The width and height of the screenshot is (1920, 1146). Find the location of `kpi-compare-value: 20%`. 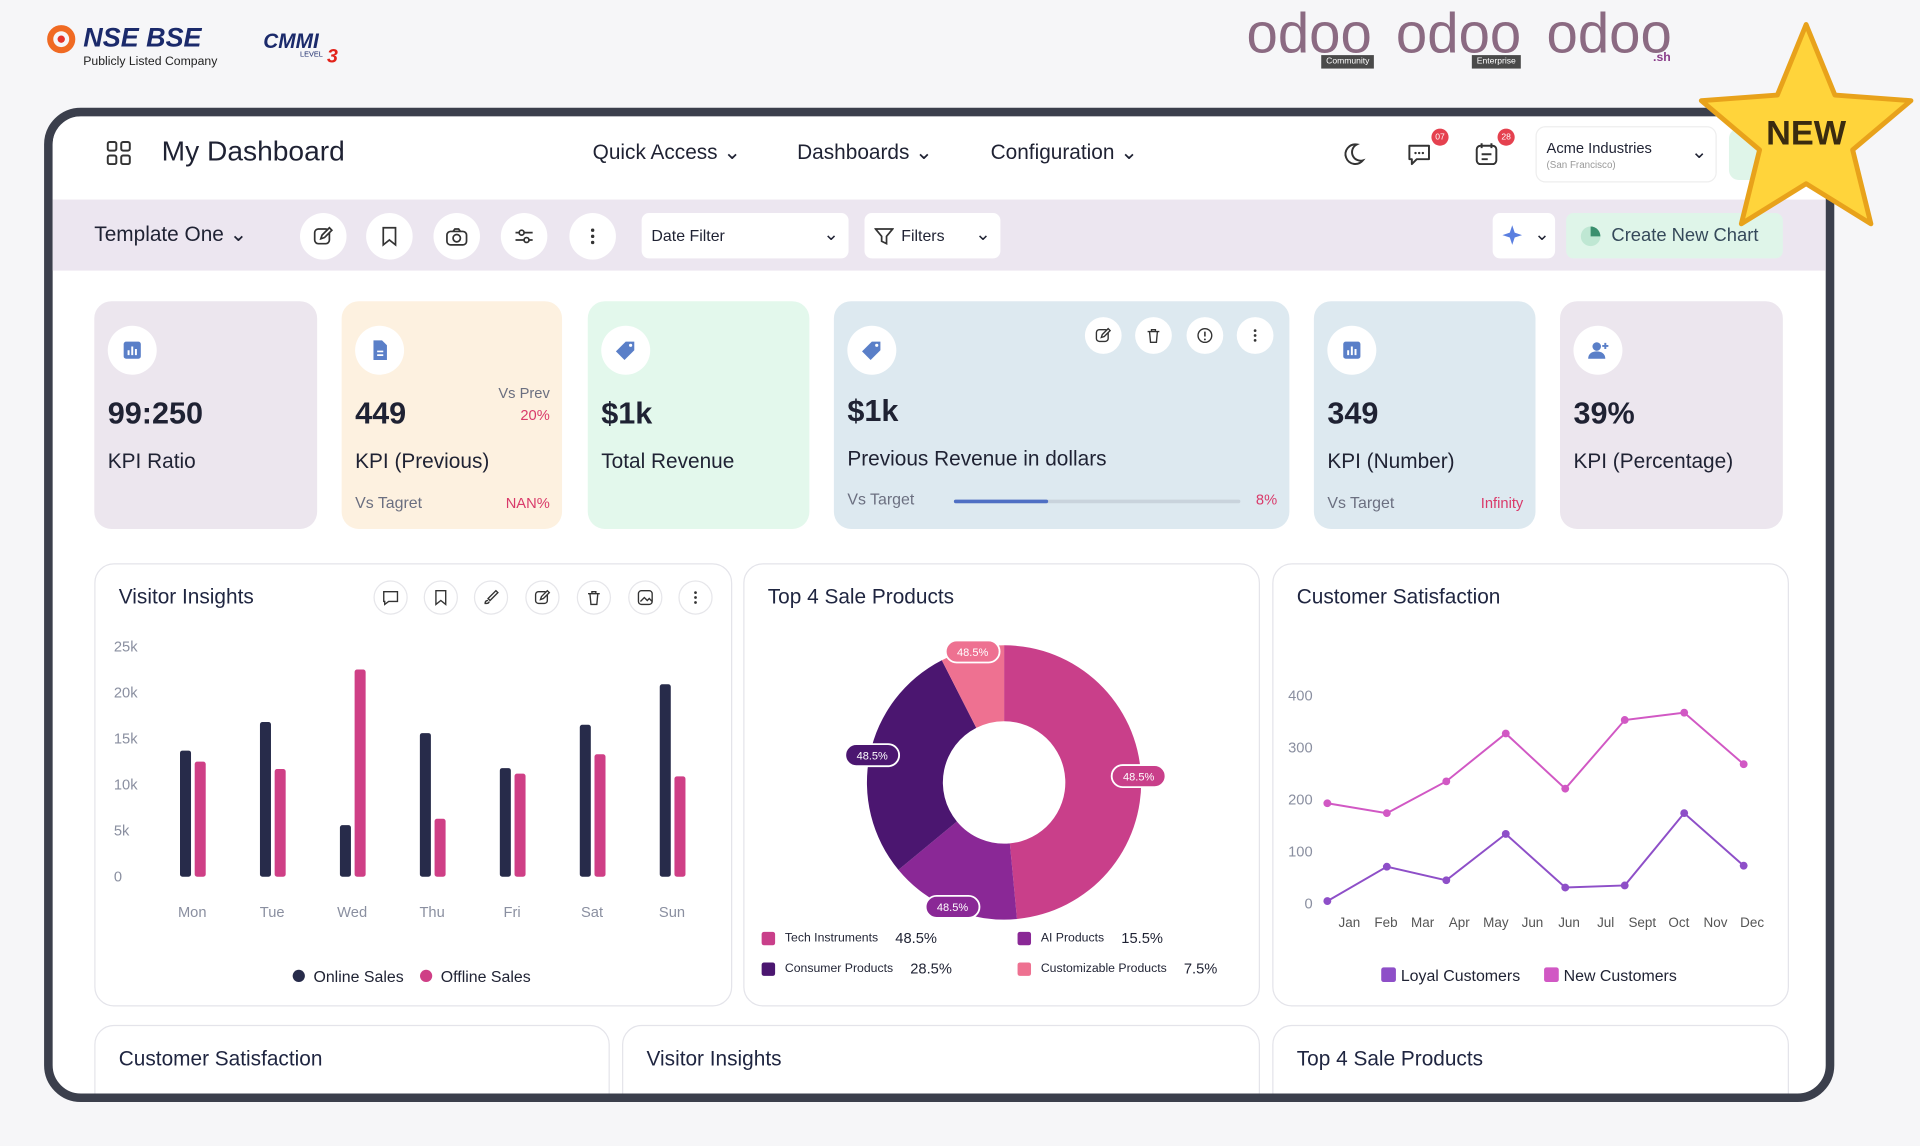

kpi-compare-value: 20% is located at coordinates (535, 415).